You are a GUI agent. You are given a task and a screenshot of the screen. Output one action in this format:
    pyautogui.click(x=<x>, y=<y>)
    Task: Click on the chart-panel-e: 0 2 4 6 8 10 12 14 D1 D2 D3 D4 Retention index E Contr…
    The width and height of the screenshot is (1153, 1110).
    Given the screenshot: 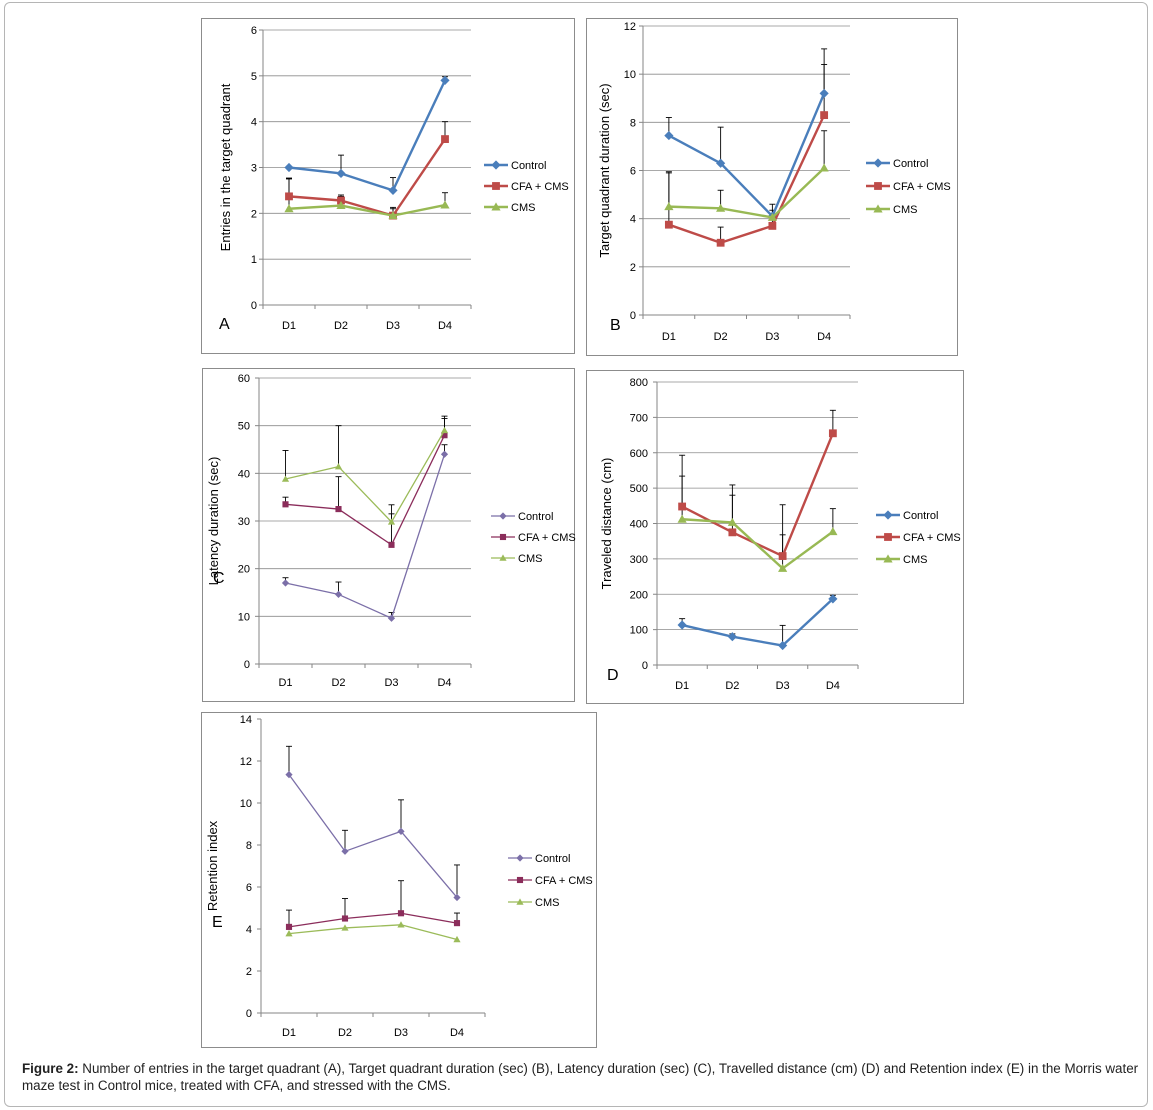 What is the action you would take?
    pyautogui.click(x=399, y=880)
    